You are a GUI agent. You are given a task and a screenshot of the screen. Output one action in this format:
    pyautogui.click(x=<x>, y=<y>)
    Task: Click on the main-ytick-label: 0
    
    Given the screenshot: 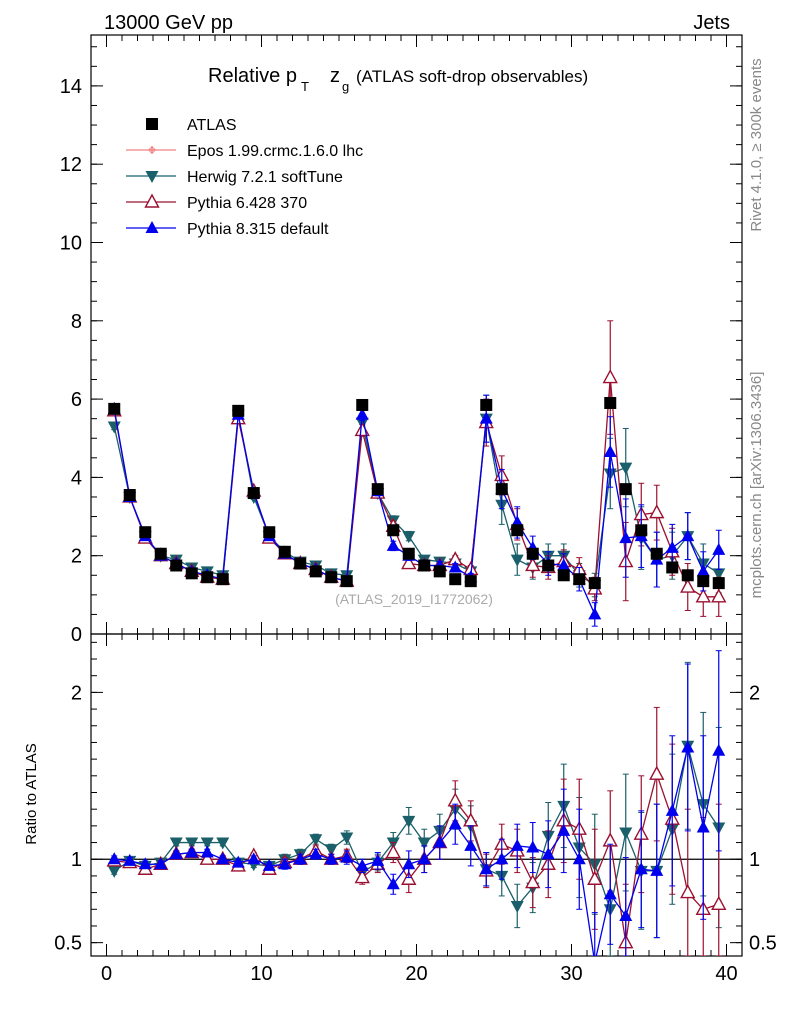 What is the action you would take?
    pyautogui.click(x=76, y=635)
    